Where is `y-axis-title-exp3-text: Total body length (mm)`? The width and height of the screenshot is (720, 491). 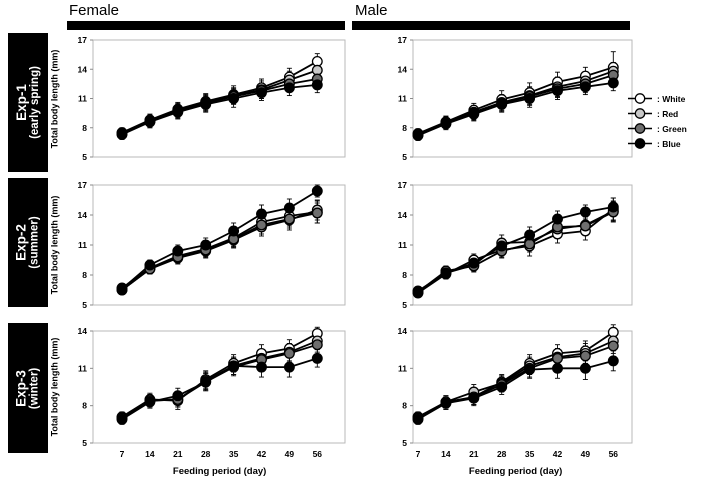
y-axis-title-exp3-text: Total body length (mm) is located at coordinates (54, 387).